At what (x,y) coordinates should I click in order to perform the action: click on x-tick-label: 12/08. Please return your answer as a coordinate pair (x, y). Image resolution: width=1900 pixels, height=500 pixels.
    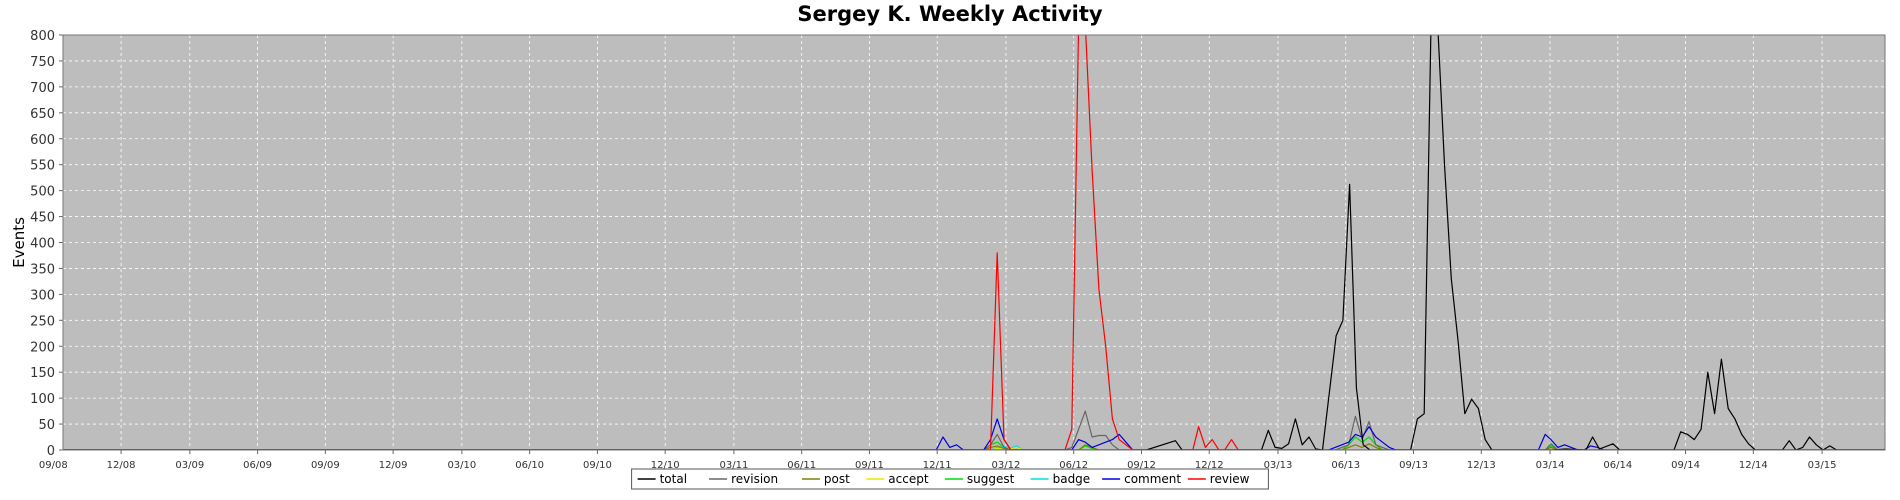
    Looking at the image, I should click on (121, 465).